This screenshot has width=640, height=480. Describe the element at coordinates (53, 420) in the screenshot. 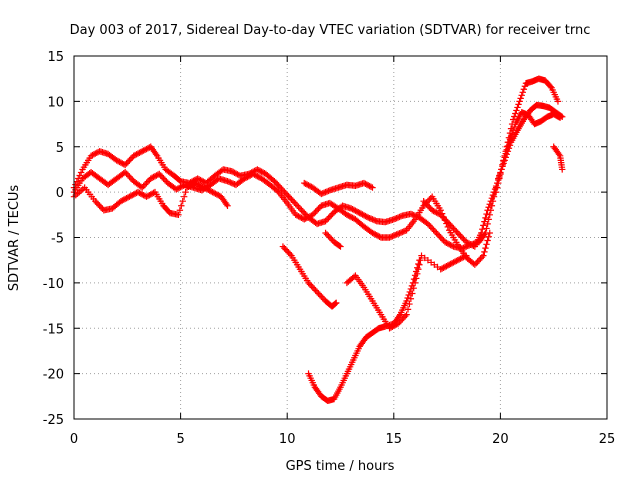

I see `y-tick-label: -25` at that location.